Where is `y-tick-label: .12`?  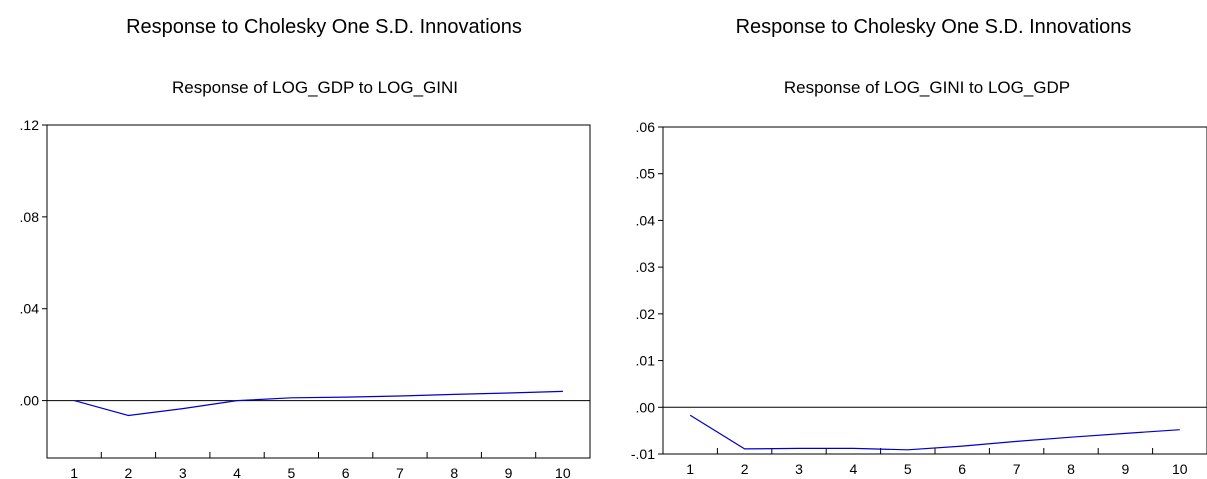
y-tick-label: .12 is located at coordinates (30, 125).